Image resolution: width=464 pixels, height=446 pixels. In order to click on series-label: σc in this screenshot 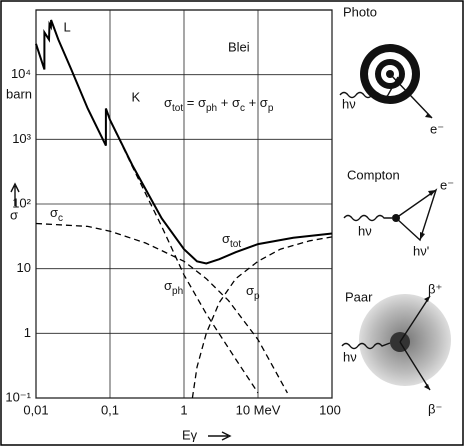, I will do `click(56, 214)`.